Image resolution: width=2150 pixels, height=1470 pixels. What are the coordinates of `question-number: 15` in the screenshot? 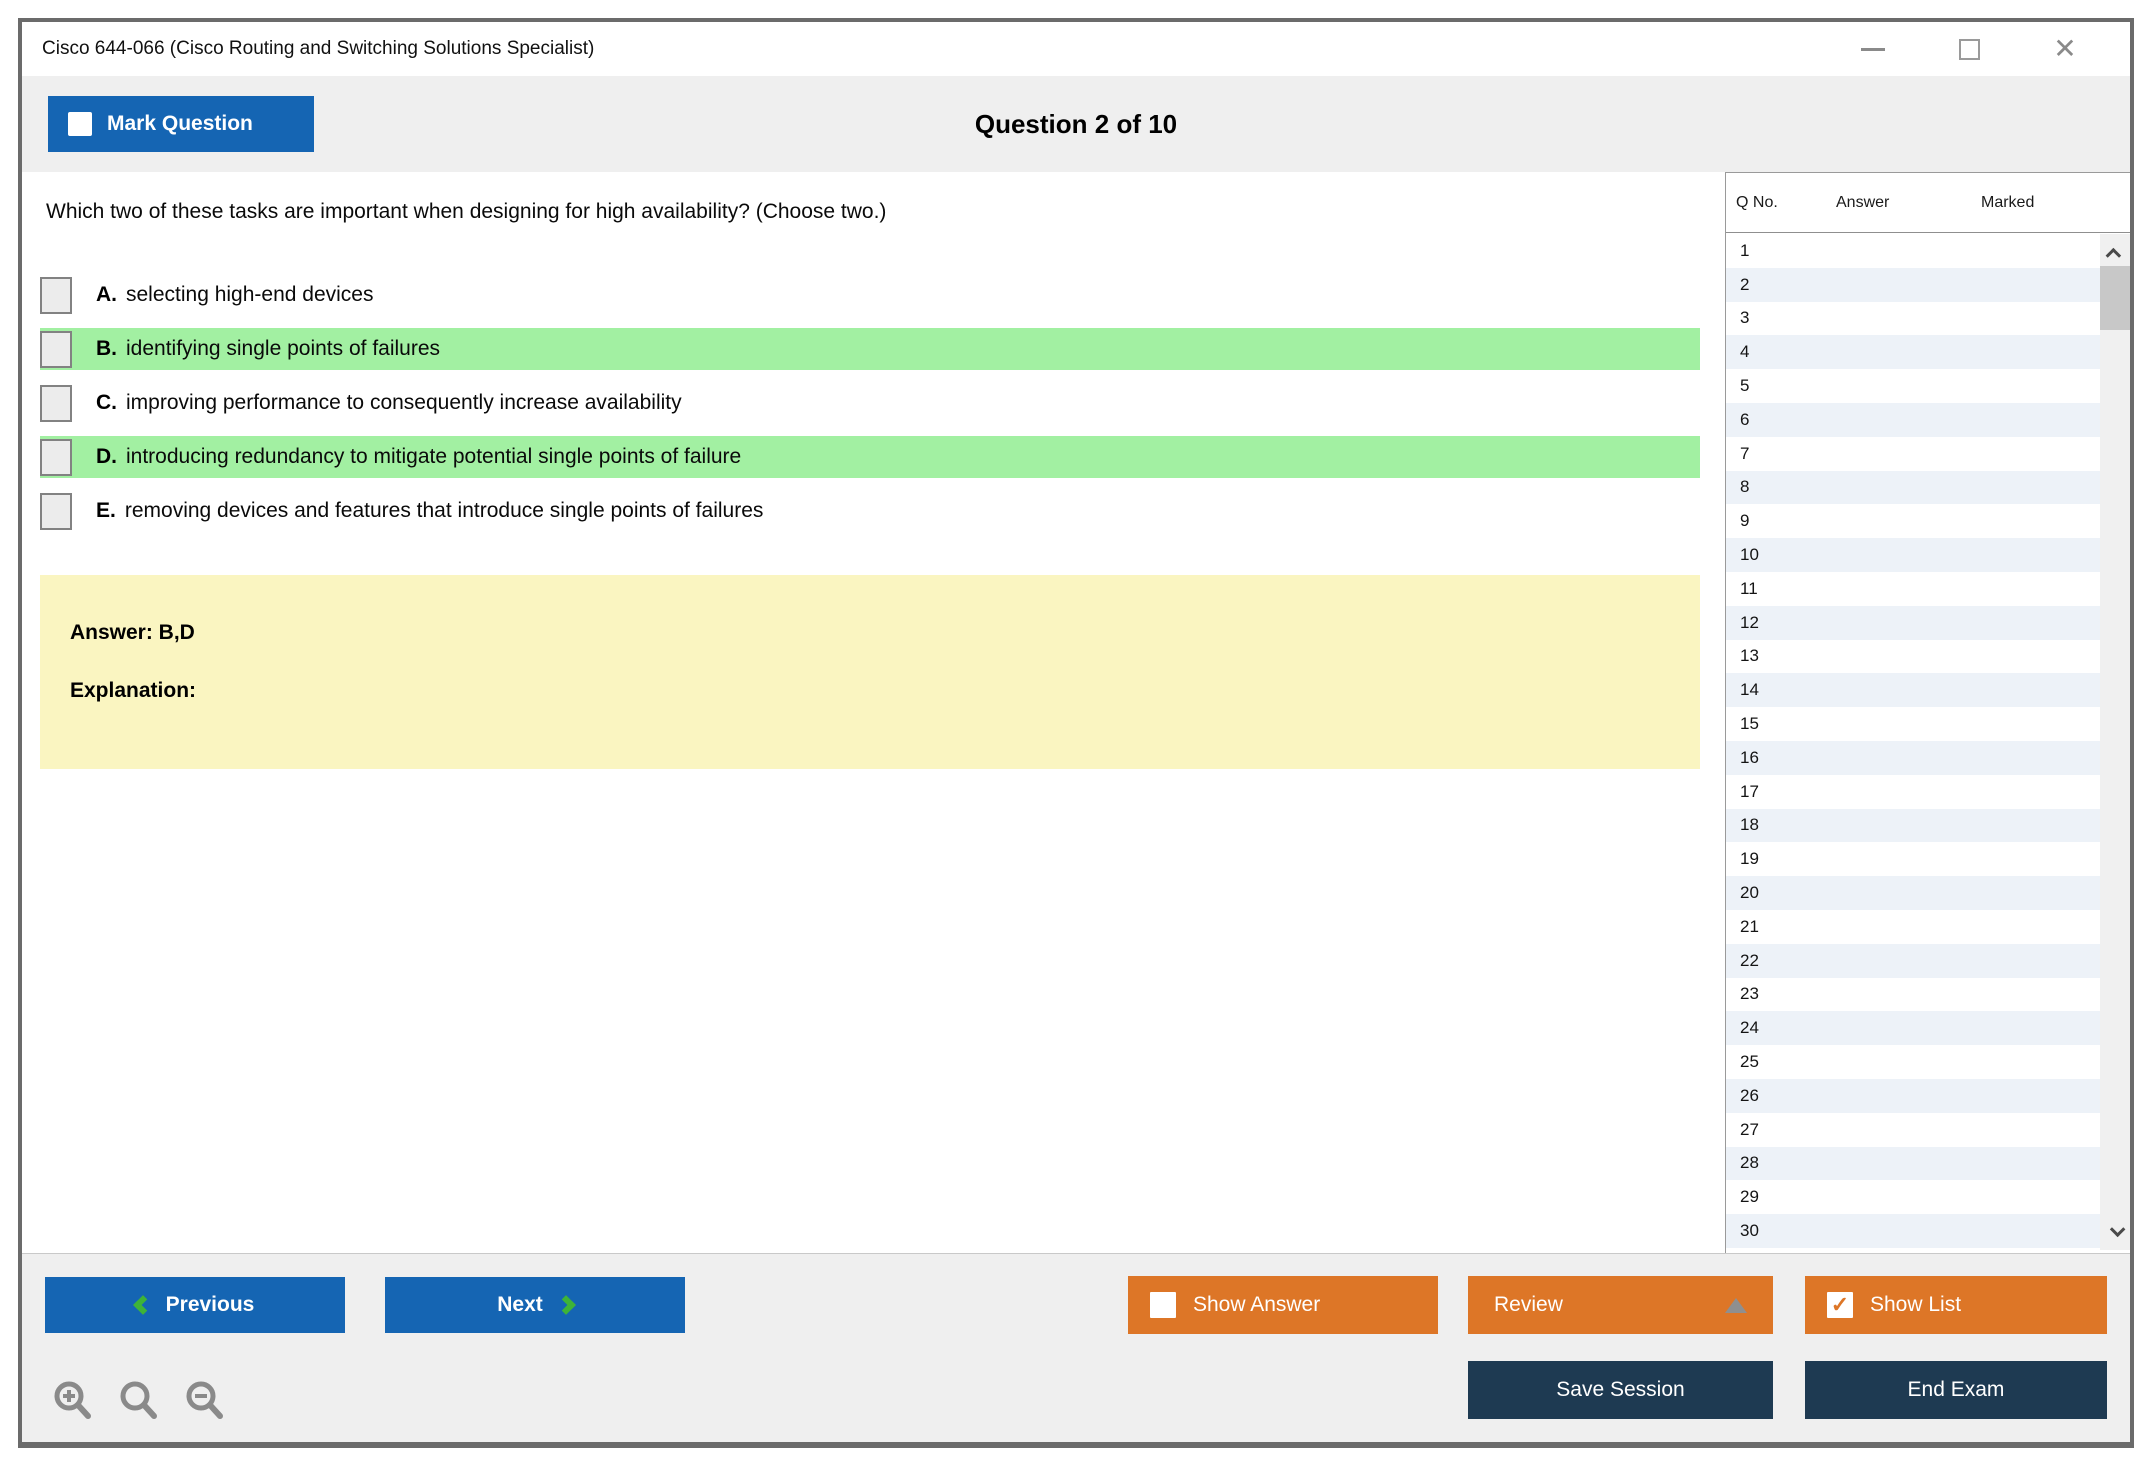 It's located at (1749, 724).